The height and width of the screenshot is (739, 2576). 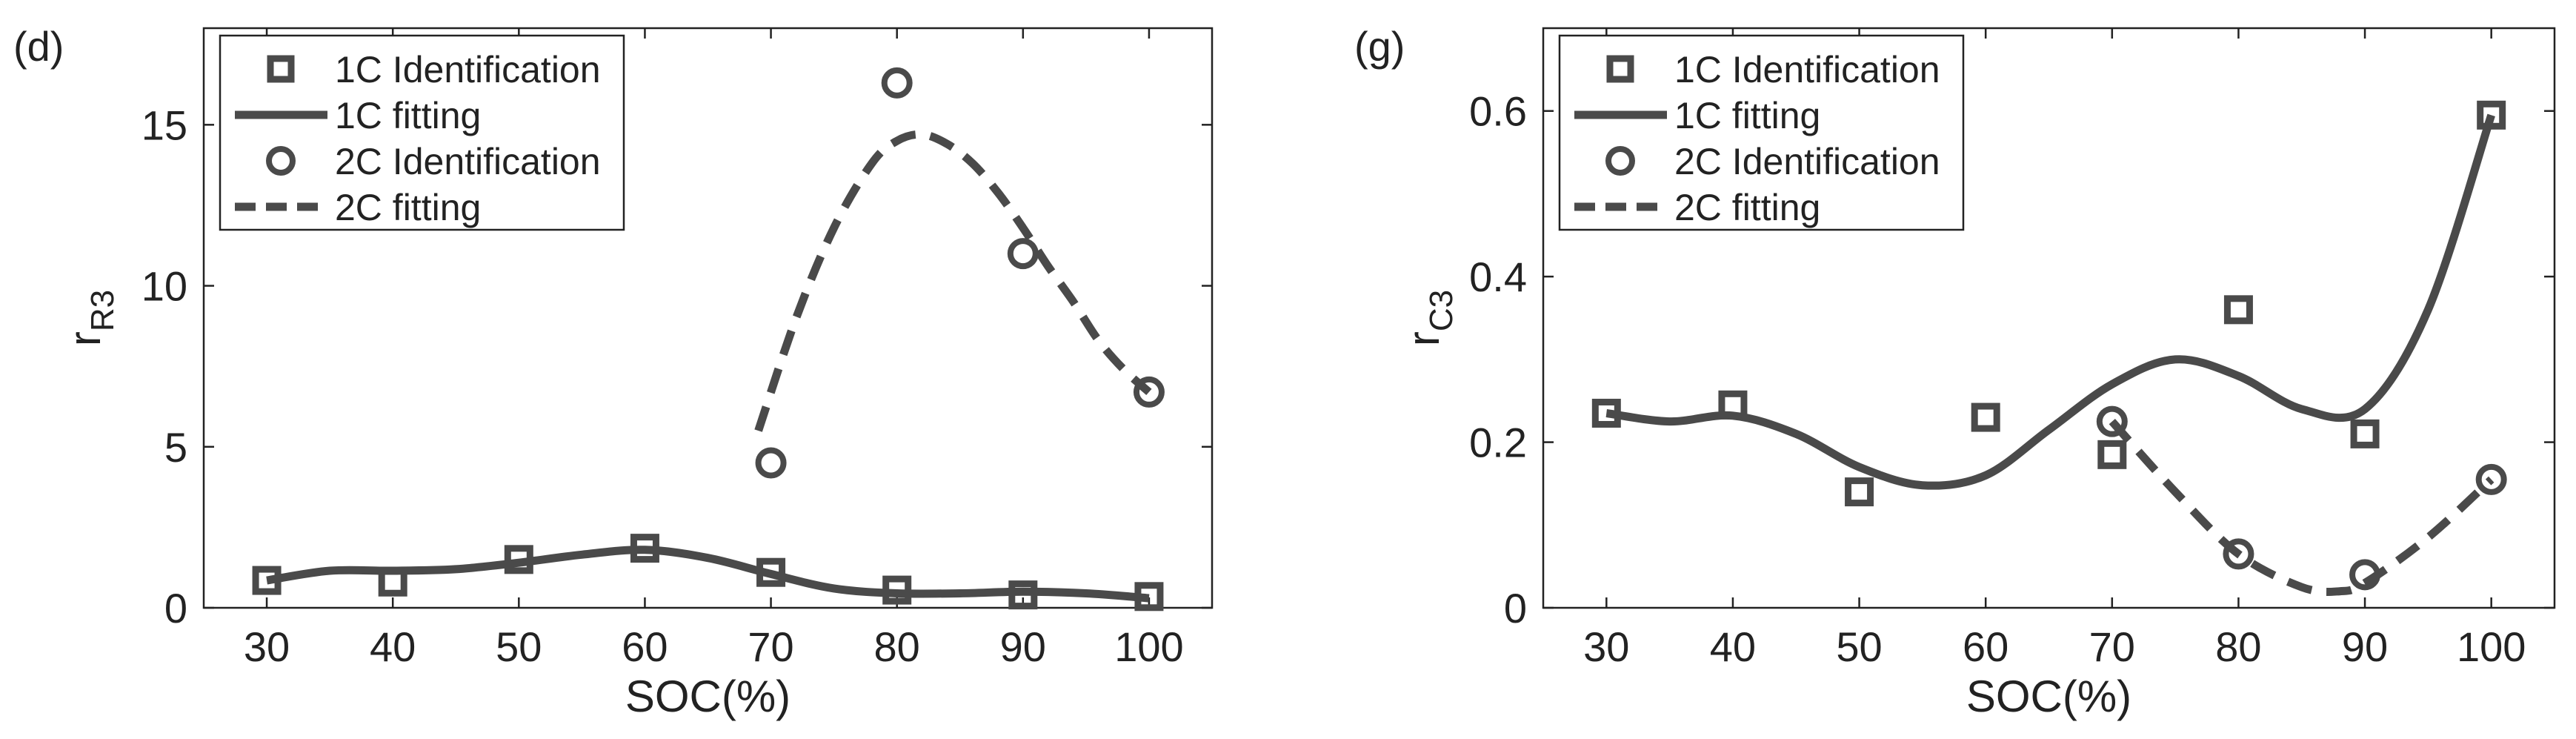 I want to click on y-tick-label: 0.4, so click(x=1498, y=276).